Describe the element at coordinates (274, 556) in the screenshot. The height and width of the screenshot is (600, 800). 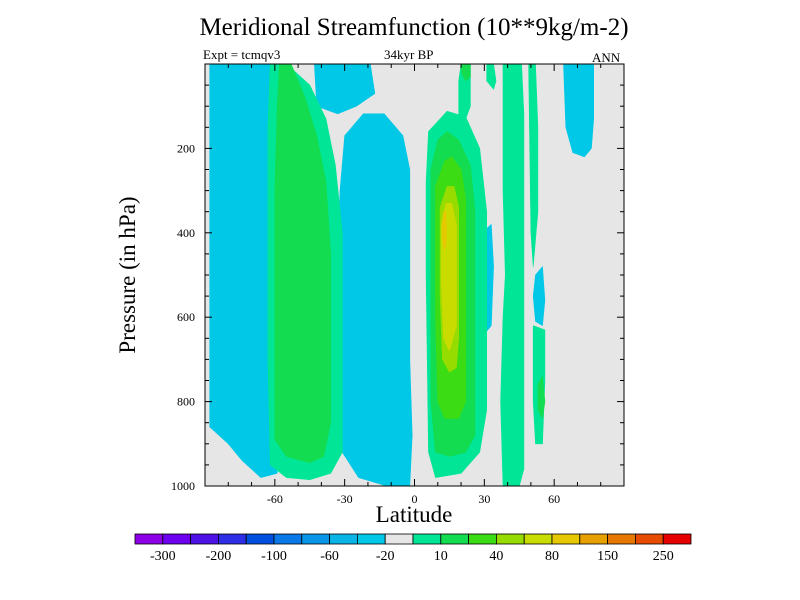
I see `colorbar-label: -100` at that location.